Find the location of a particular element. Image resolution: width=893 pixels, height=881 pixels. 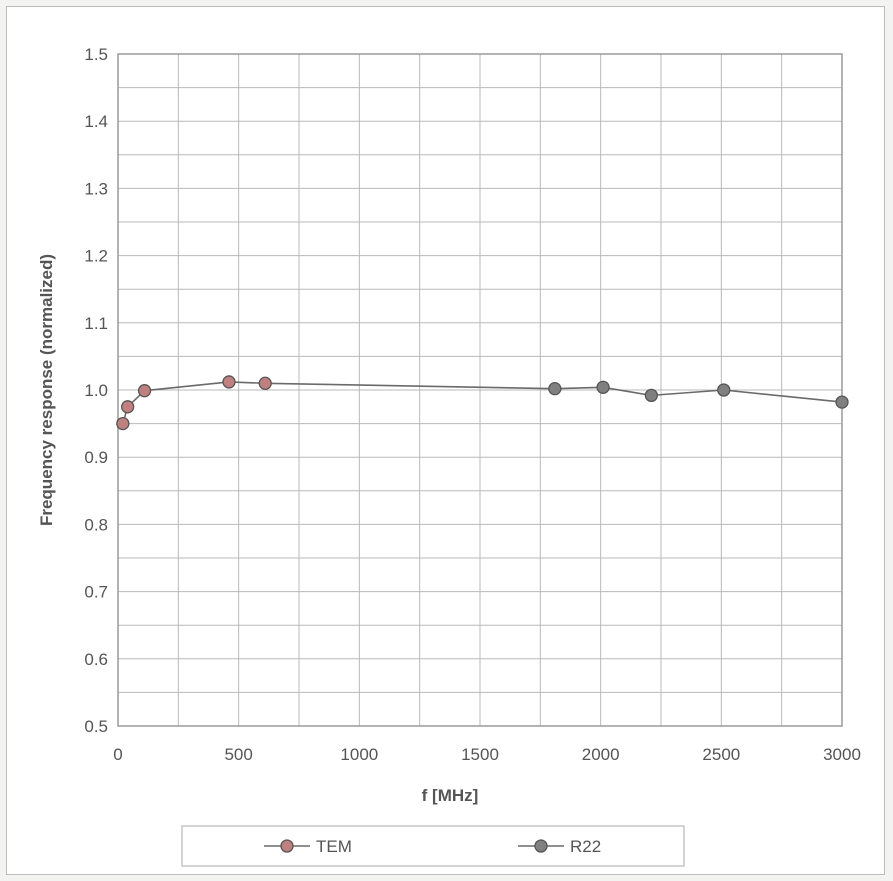

x-tick-label: 1000 is located at coordinates (359, 754).